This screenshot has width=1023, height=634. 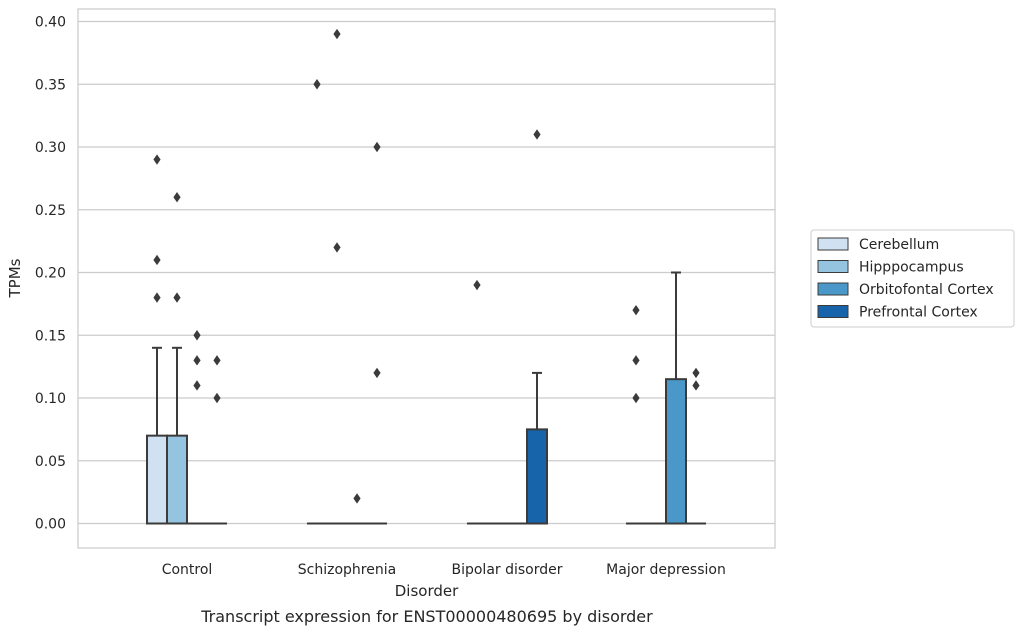 What do you see at coordinates (666, 570) in the screenshot?
I see `x-tick-label: Major depression` at bounding box center [666, 570].